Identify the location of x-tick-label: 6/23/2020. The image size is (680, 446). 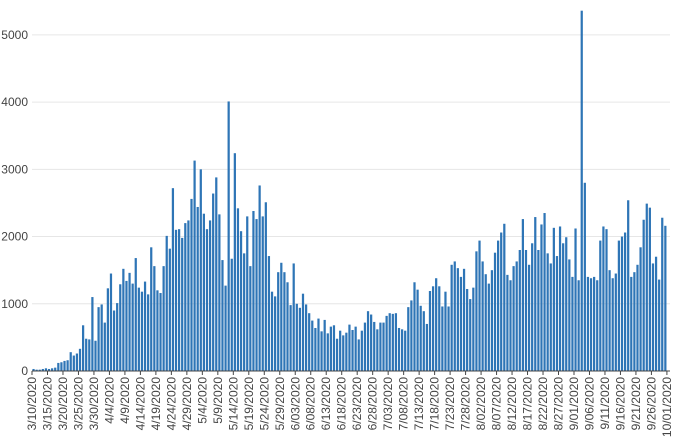
(357, 404).